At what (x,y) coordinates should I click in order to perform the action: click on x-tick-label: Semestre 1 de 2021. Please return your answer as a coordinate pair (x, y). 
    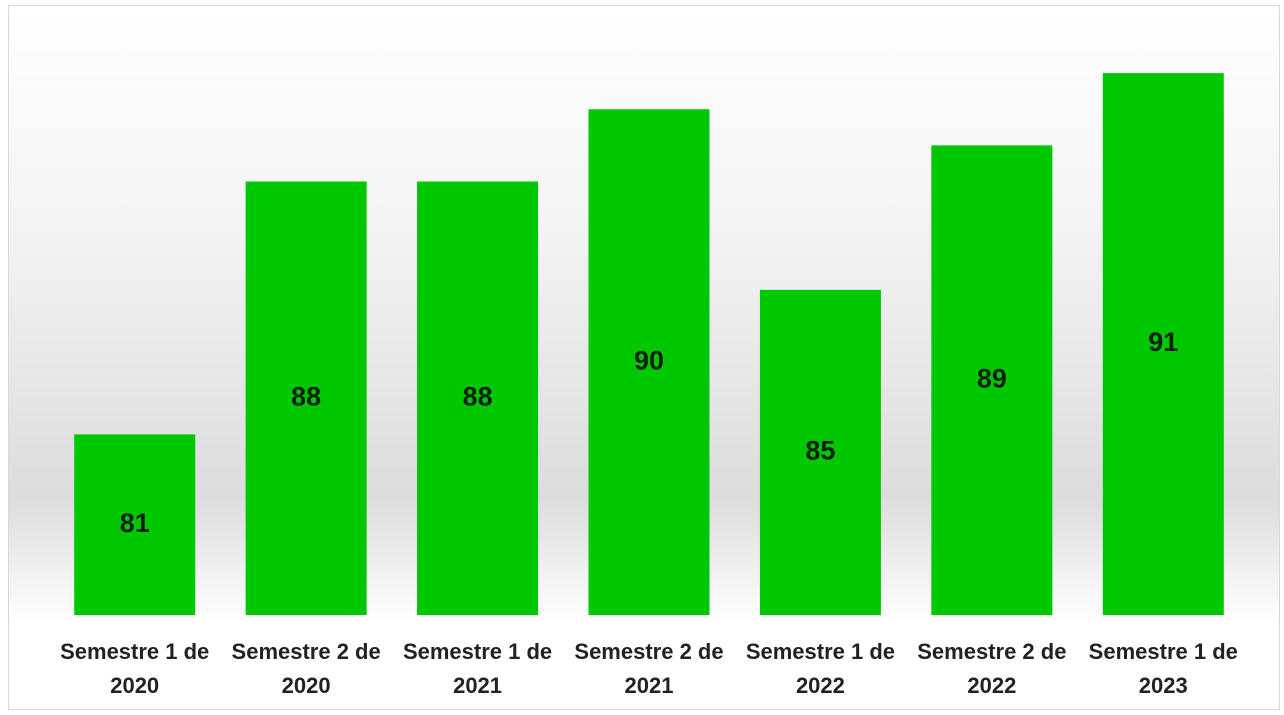
    Looking at the image, I should click on (477, 668).